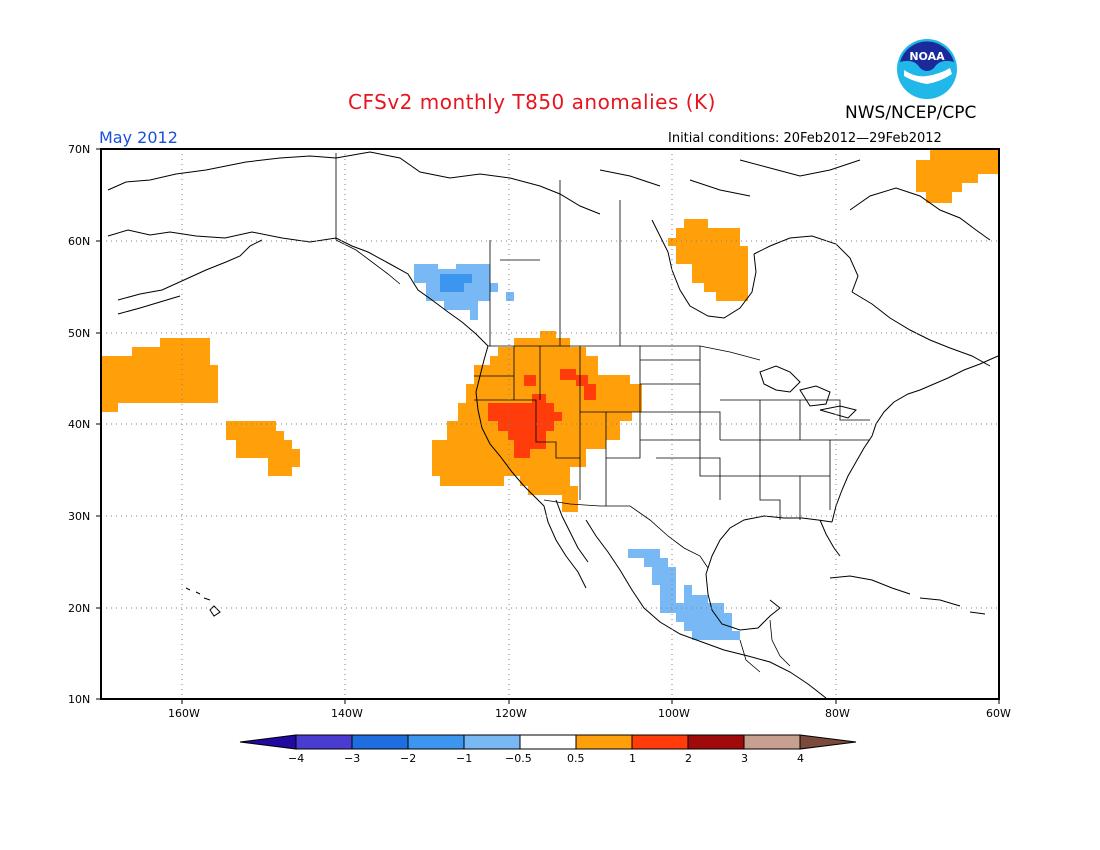 This screenshot has width=1100, height=850. What do you see at coordinates (518, 758) in the screenshot?
I see `colorbar-label-minus05: −0.5` at bounding box center [518, 758].